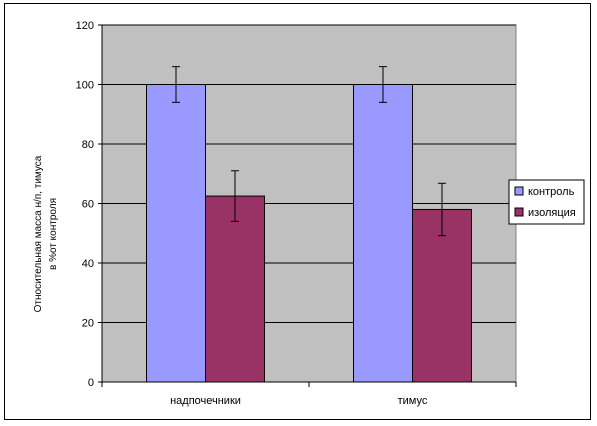  I want to click on legend: контроль изоляция, so click(546, 202).